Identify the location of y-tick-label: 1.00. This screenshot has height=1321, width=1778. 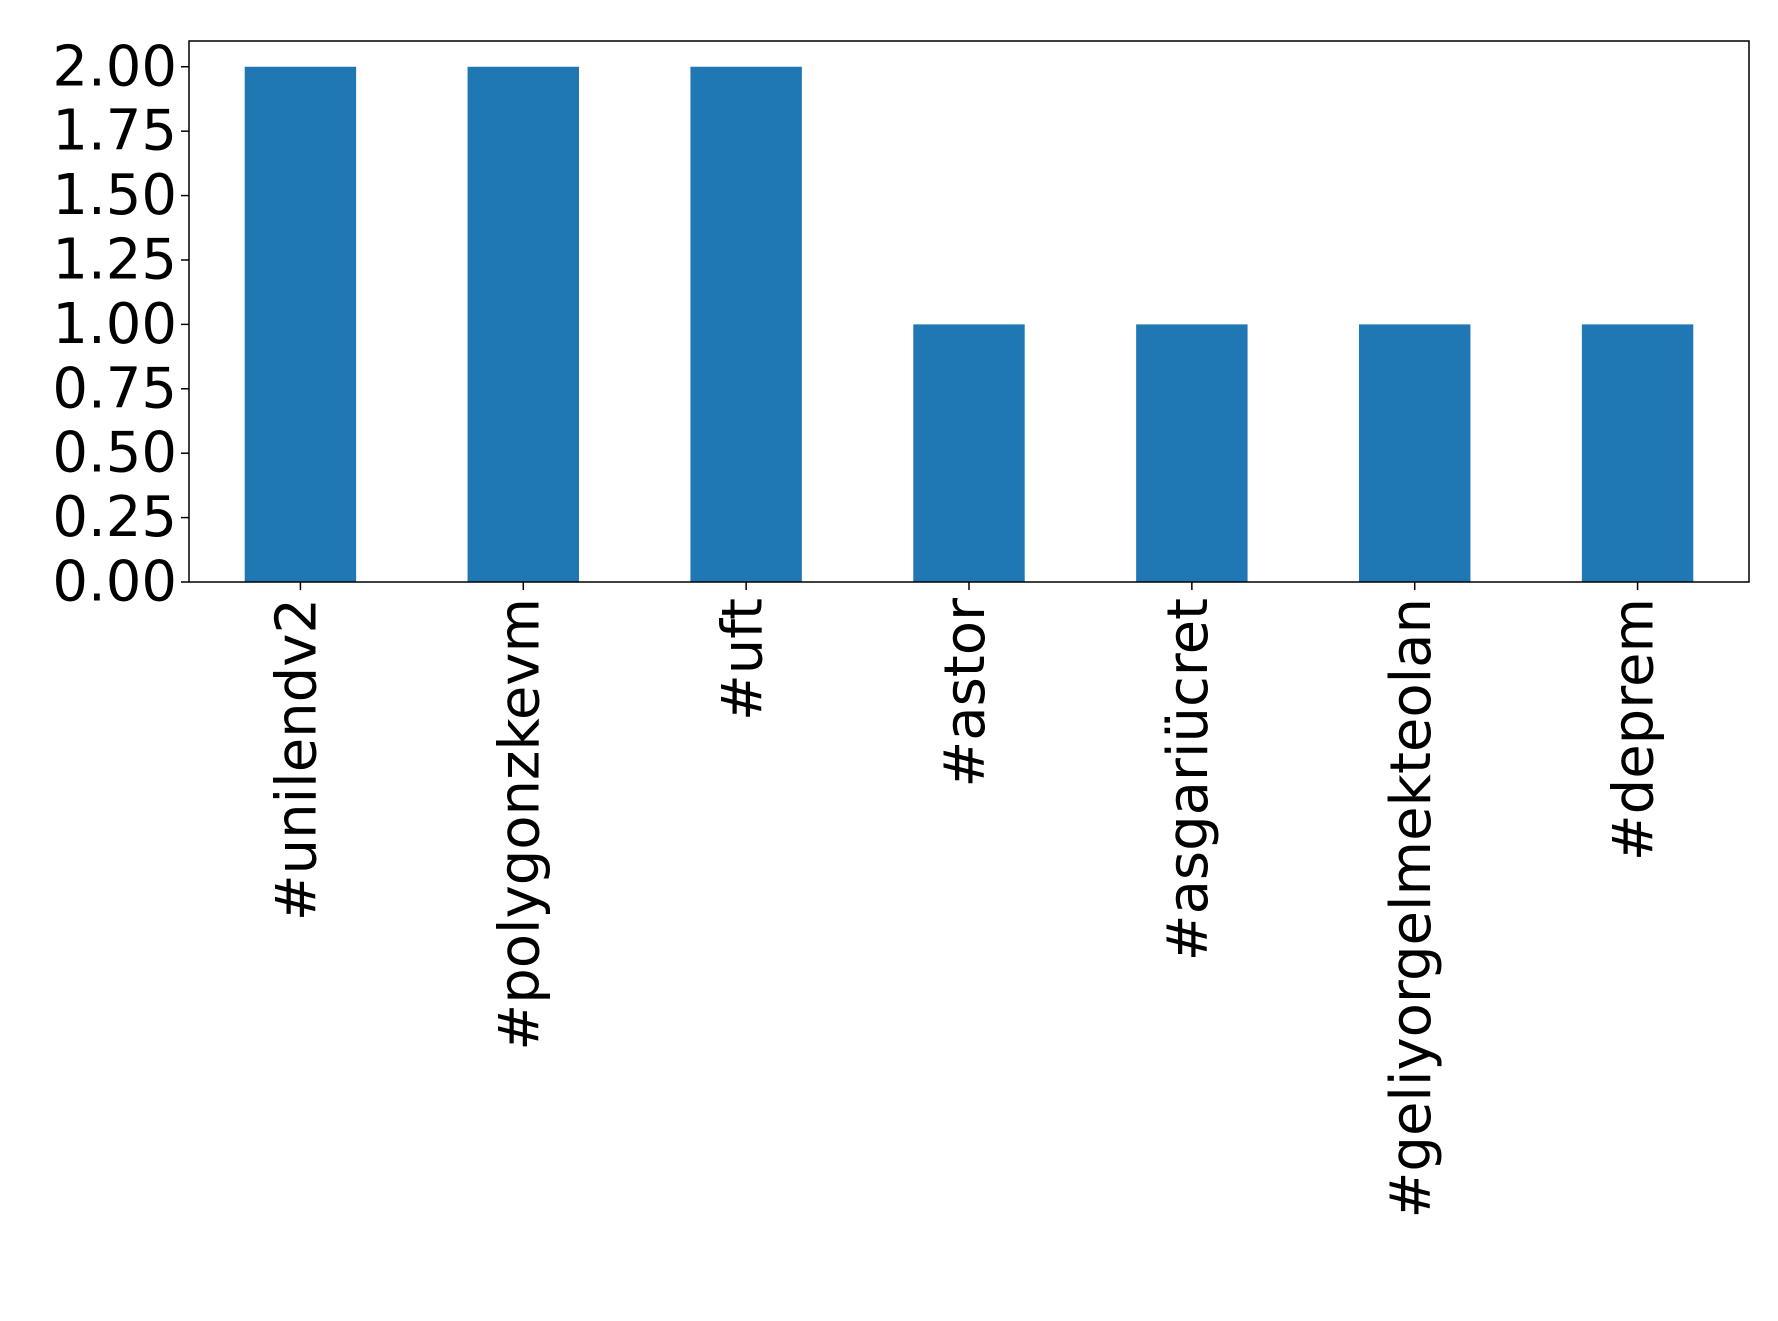
(114, 324).